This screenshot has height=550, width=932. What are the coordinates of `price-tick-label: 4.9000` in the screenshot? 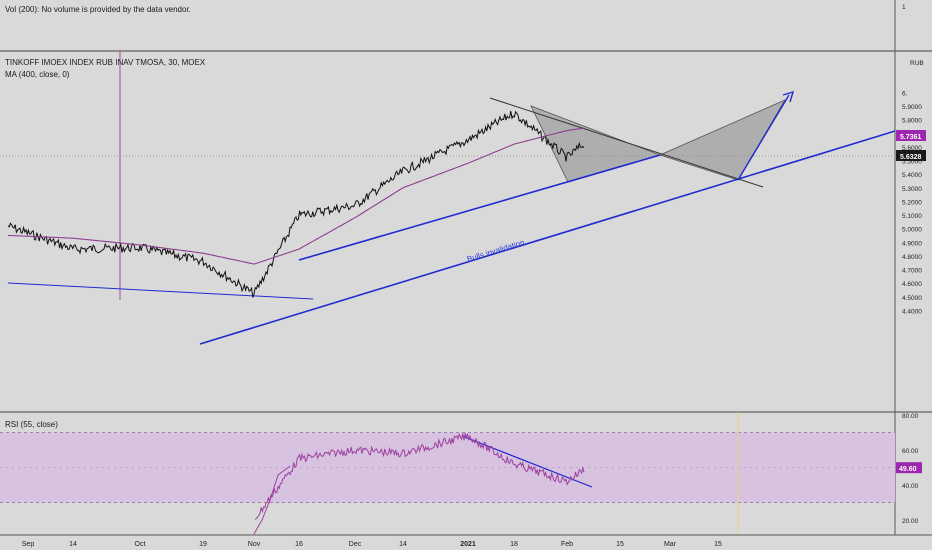 It's located at (912, 243).